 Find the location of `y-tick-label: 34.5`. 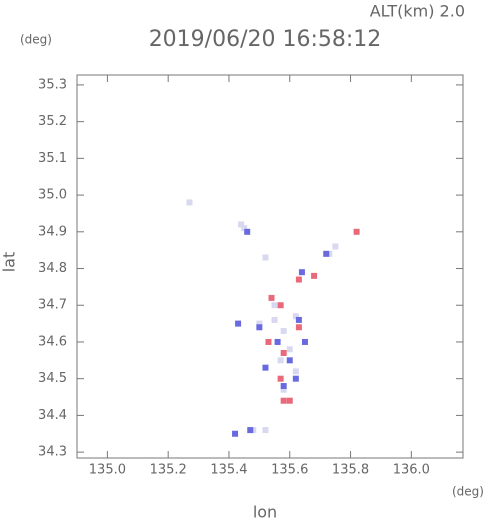

y-tick-label: 34.5 is located at coordinates (52, 378).